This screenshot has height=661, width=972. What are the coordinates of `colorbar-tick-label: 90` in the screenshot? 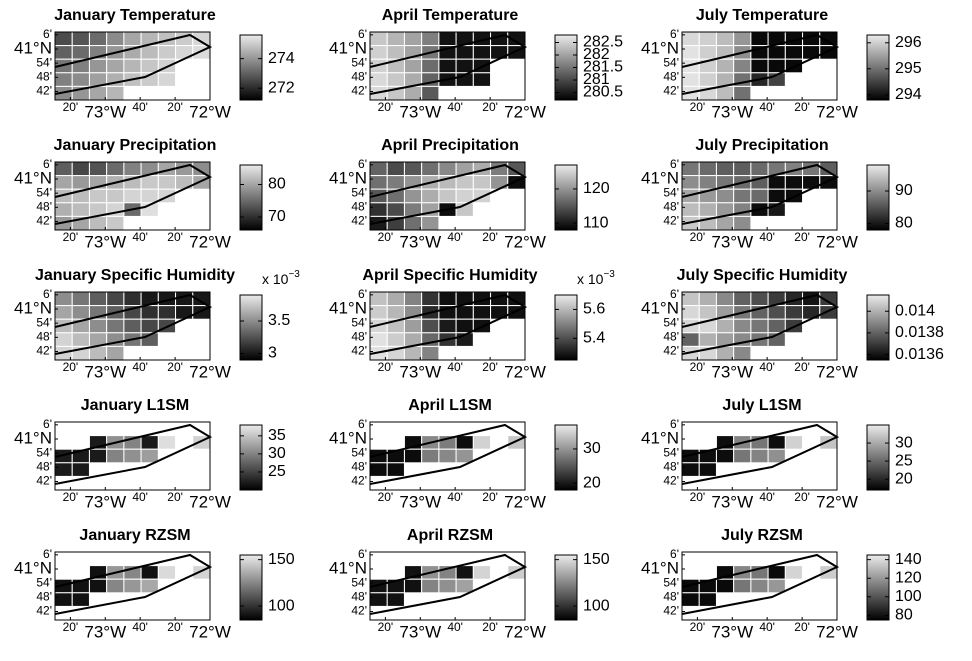 It's located at (904, 190).